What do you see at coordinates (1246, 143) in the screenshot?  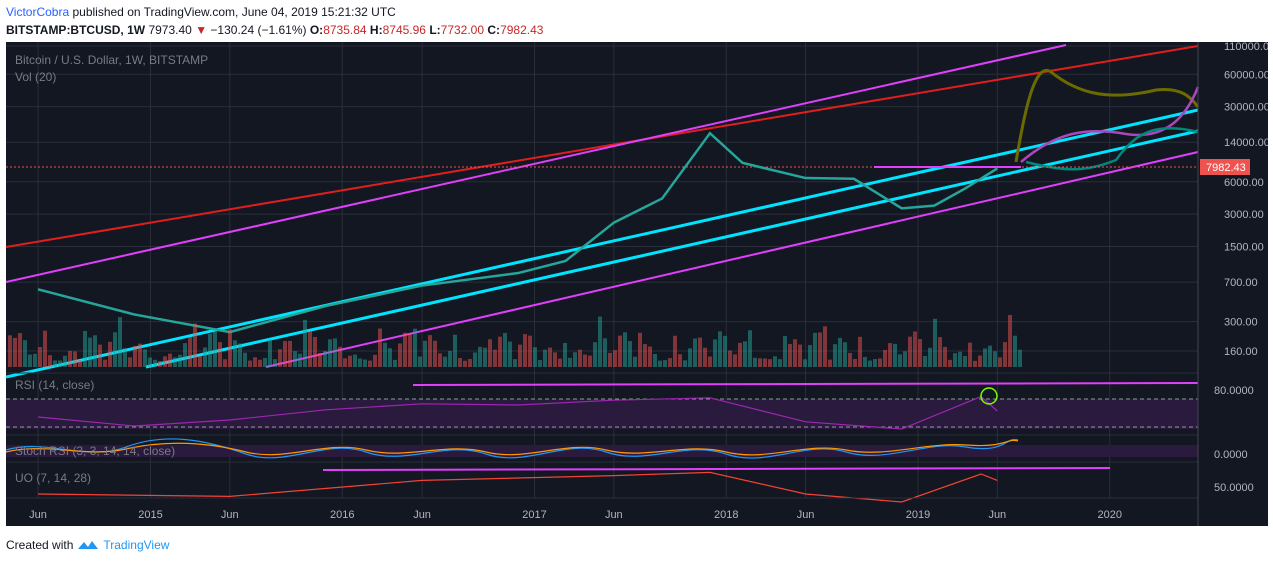 I see `price-tick-label: 14000.00` at bounding box center [1246, 143].